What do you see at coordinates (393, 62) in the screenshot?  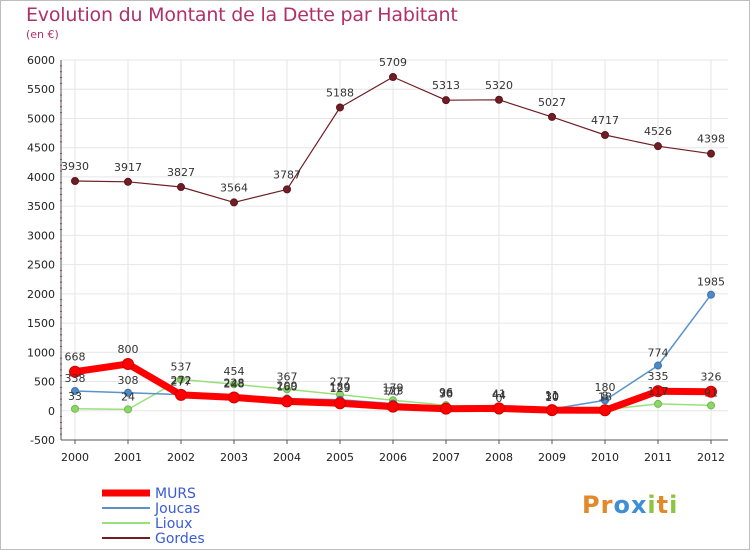 I see `data-label-gordes: 5709` at bounding box center [393, 62].